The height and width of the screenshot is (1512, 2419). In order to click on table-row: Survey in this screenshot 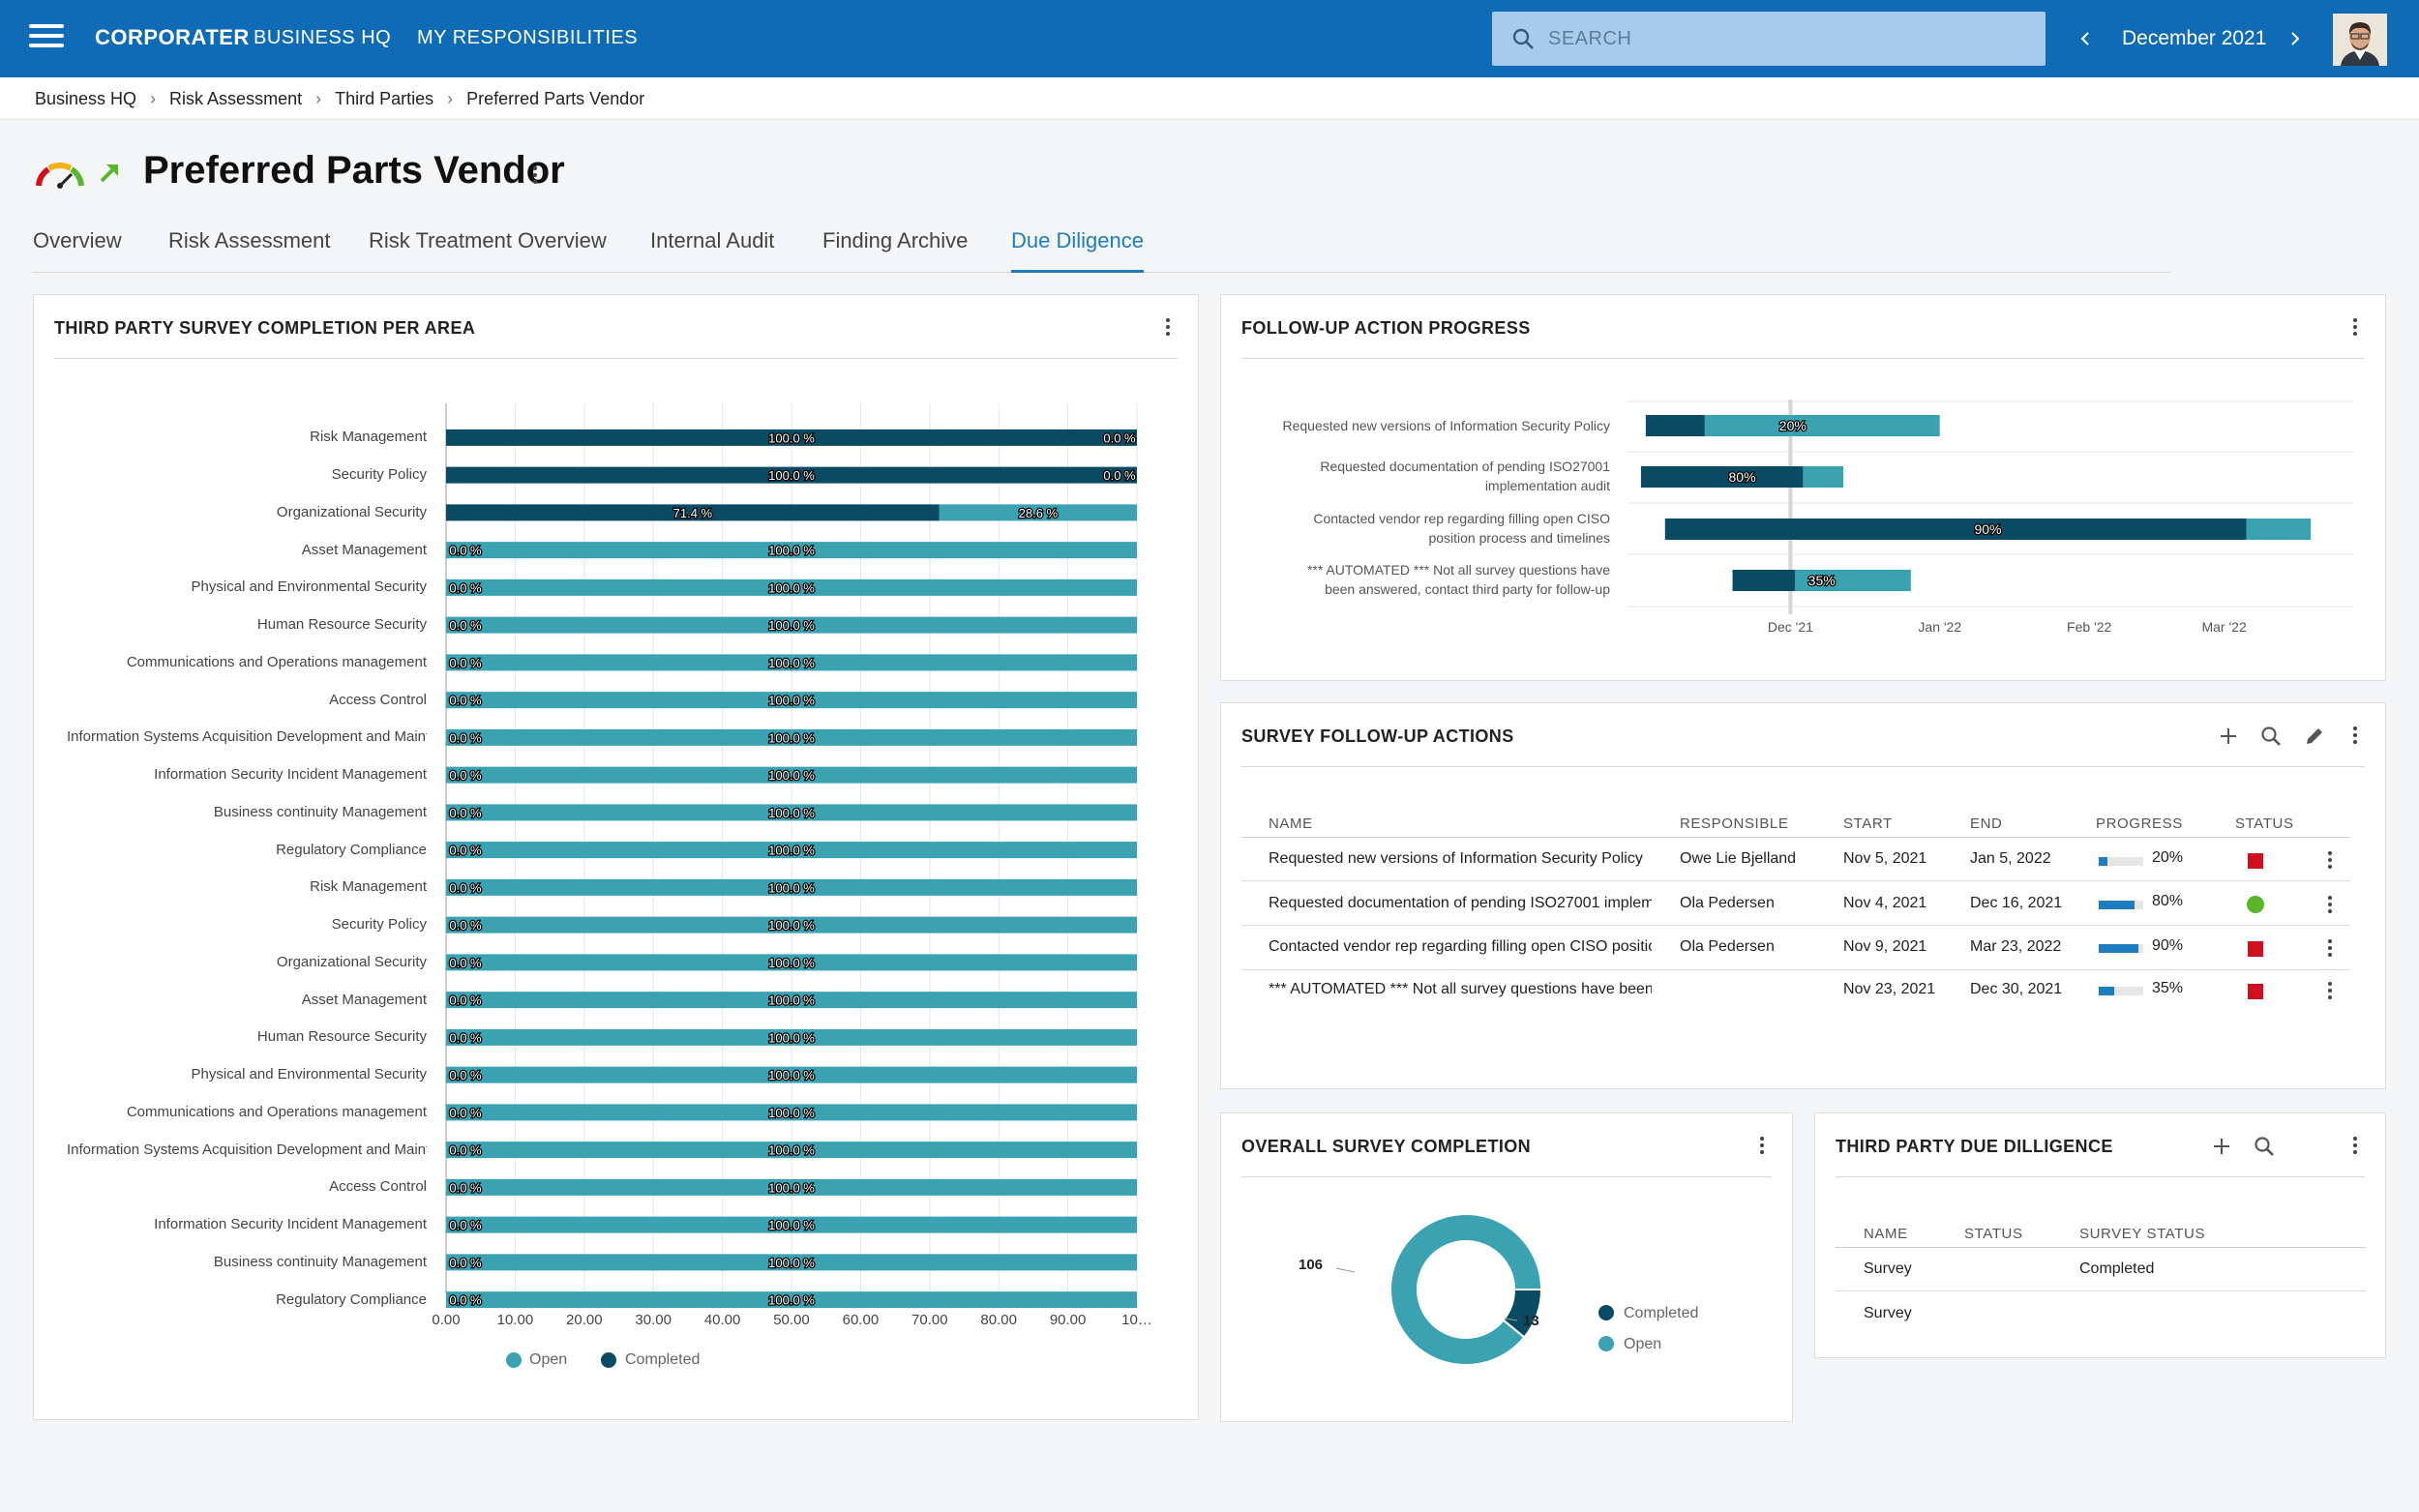, I will do `click(2101, 1314)`.